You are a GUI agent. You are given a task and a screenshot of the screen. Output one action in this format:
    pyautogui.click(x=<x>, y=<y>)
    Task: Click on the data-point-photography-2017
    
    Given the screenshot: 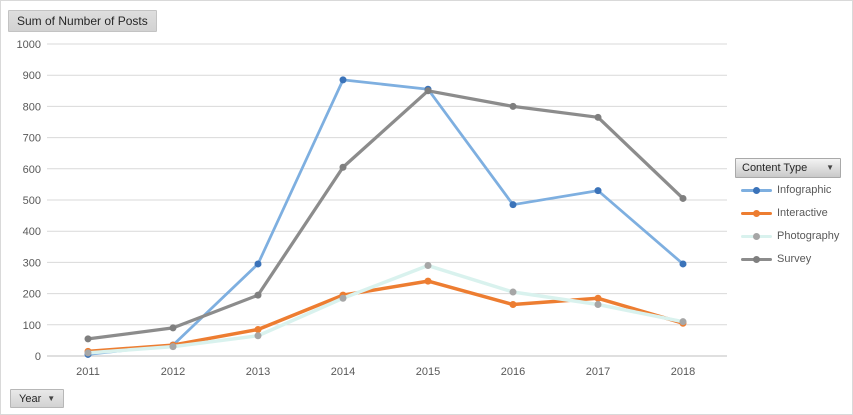 What is the action you would take?
    pyautogui.click(x=598, y=305)
    